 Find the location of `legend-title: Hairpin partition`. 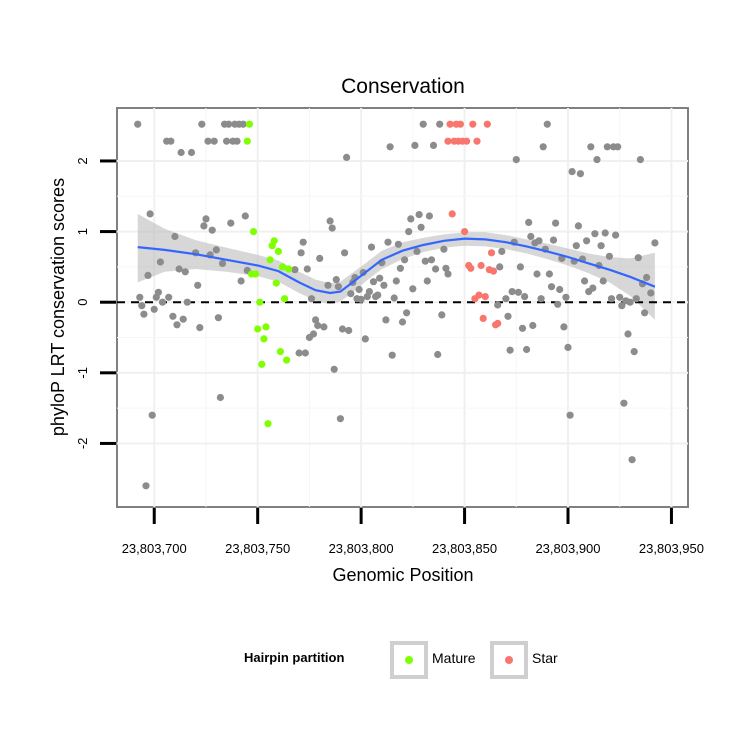

legend-title: Hairpin partition is located at coordinates (294, 657).